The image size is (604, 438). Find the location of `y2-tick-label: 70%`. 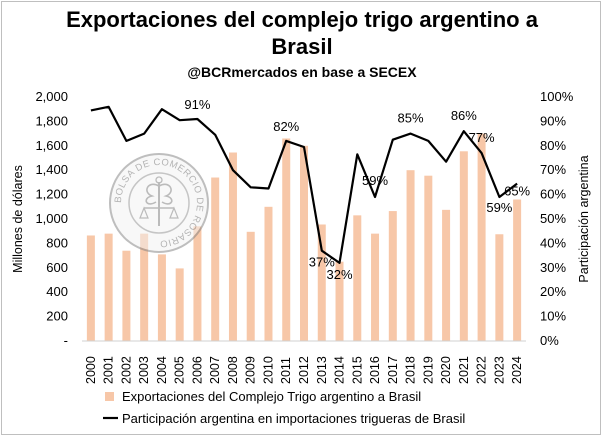

y2-tick-label: 70% is located at coordinates (553, 169).